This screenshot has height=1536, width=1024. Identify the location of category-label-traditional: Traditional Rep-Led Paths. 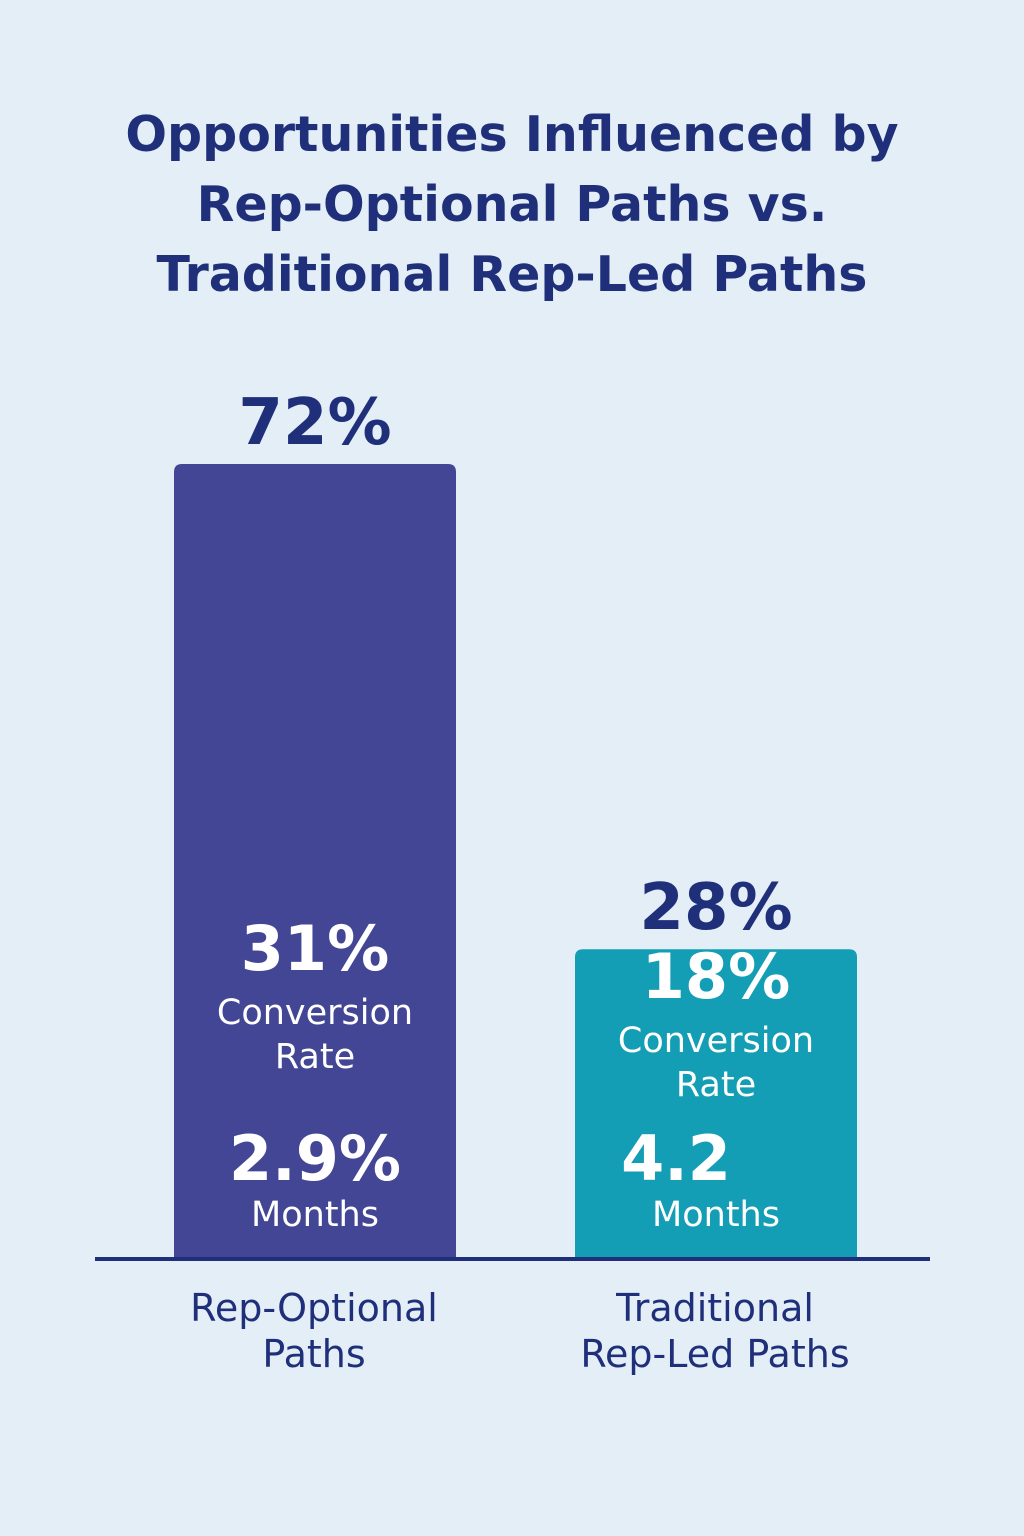
(715, 1331).